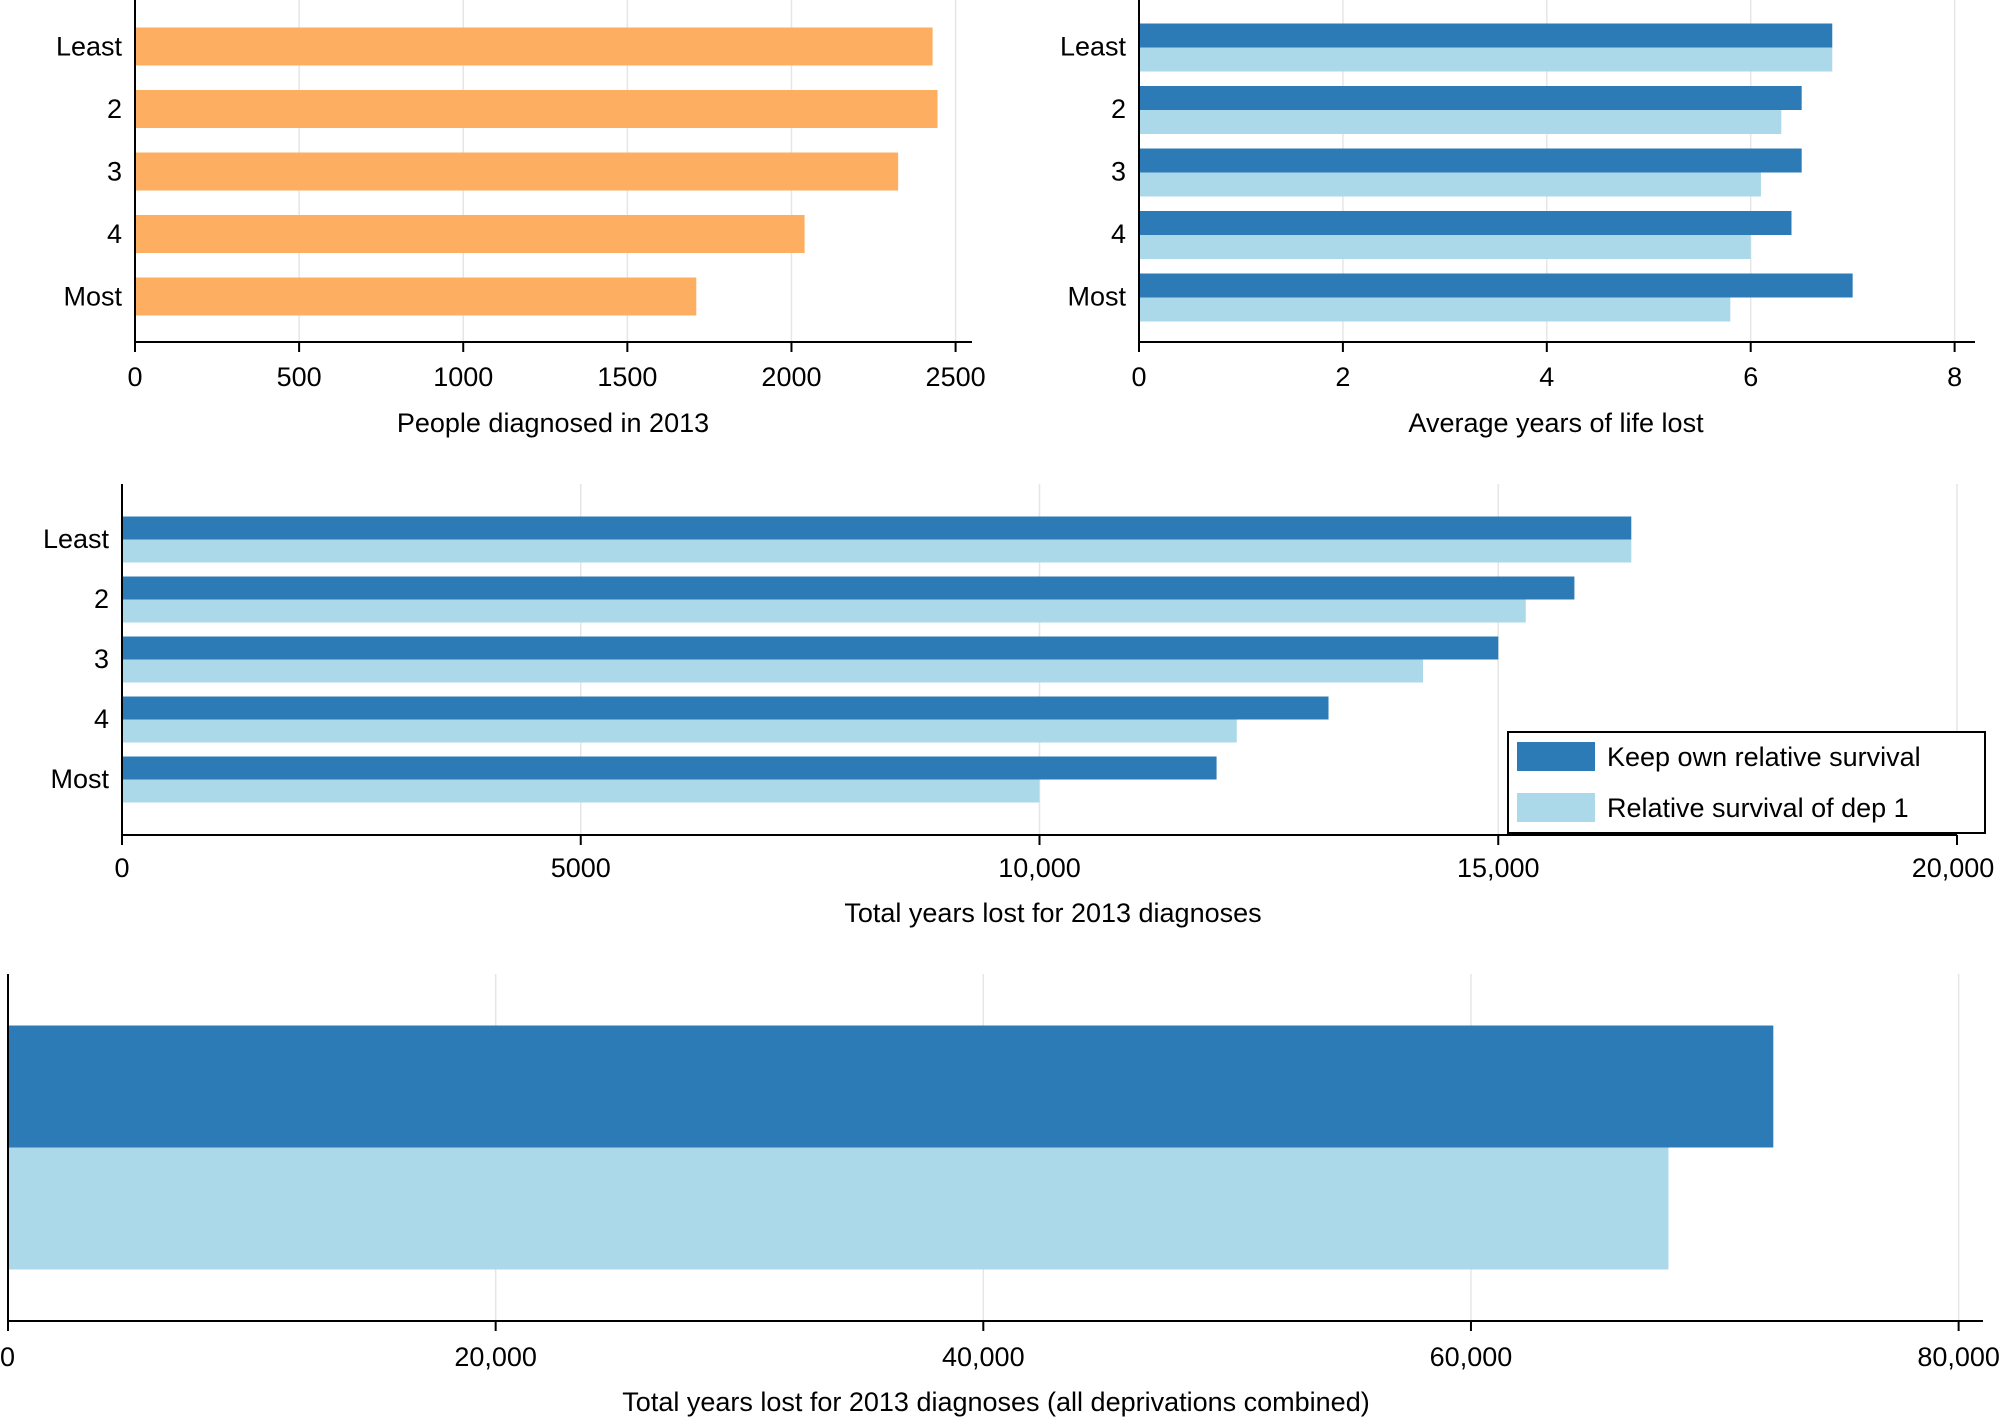 The width and height of the screenshot is (2003, 1419). I want to click on x-tick-label: 1500, so click(627, 377).